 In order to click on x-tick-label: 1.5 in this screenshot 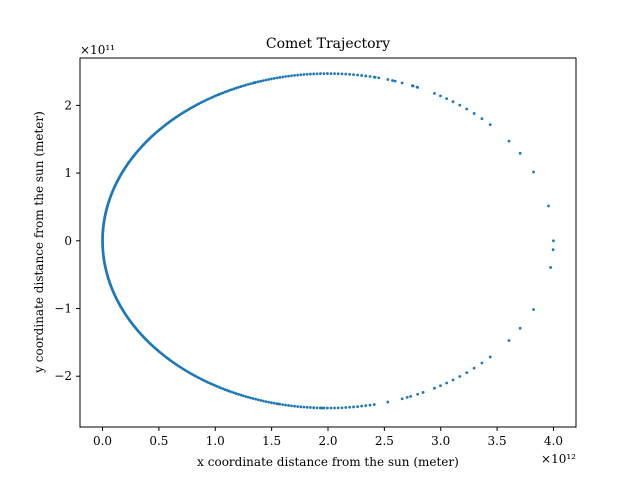, I will do `click(271, 441)`.